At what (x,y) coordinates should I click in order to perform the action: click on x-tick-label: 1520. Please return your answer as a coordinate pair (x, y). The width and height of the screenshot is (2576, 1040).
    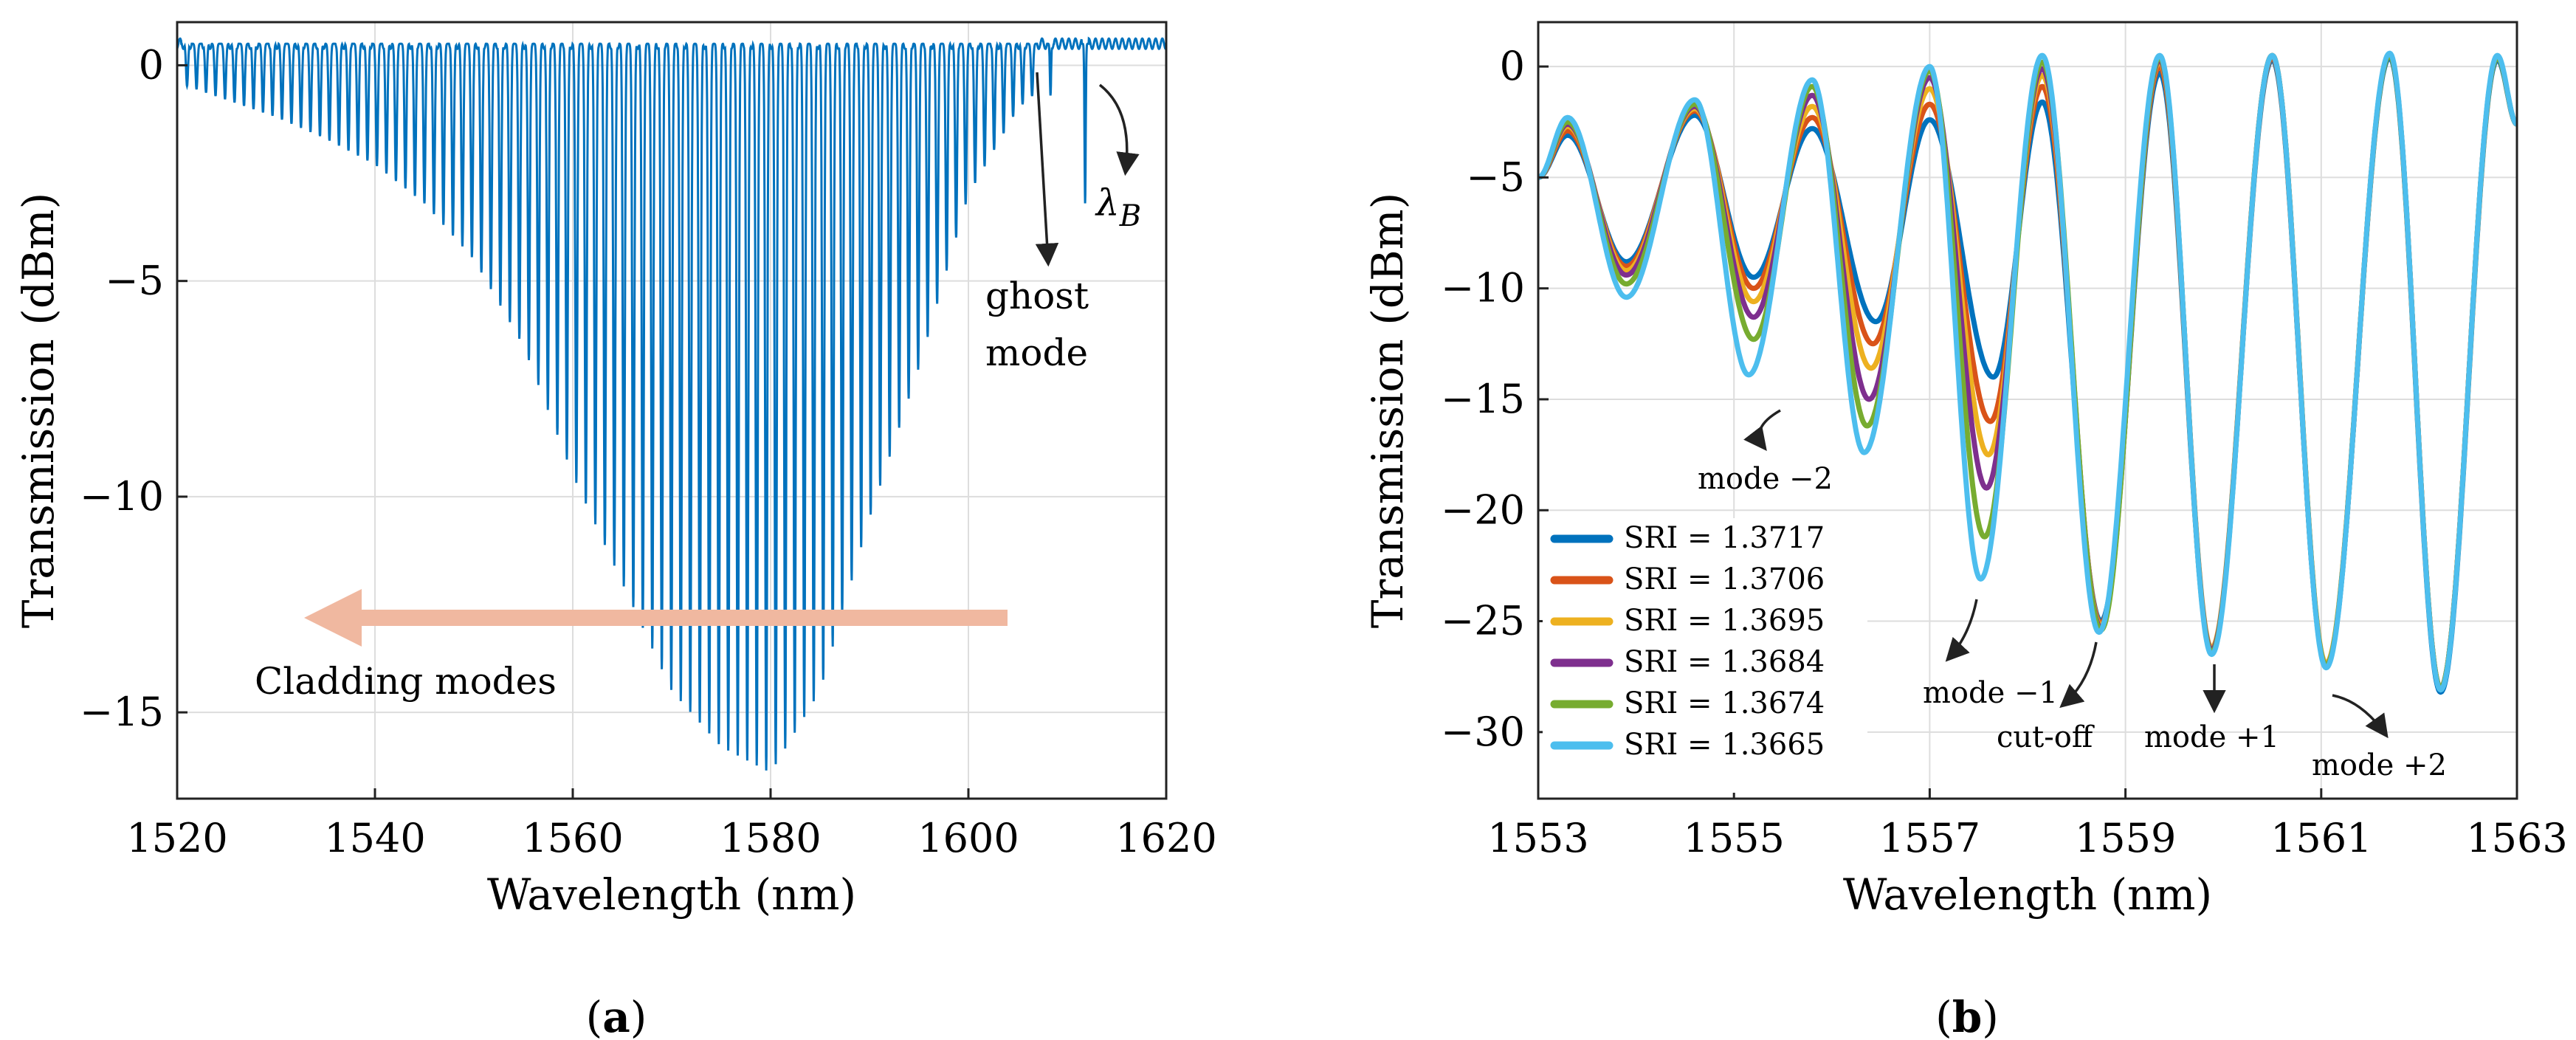
    Looking at the image, I should click on (177, 838).